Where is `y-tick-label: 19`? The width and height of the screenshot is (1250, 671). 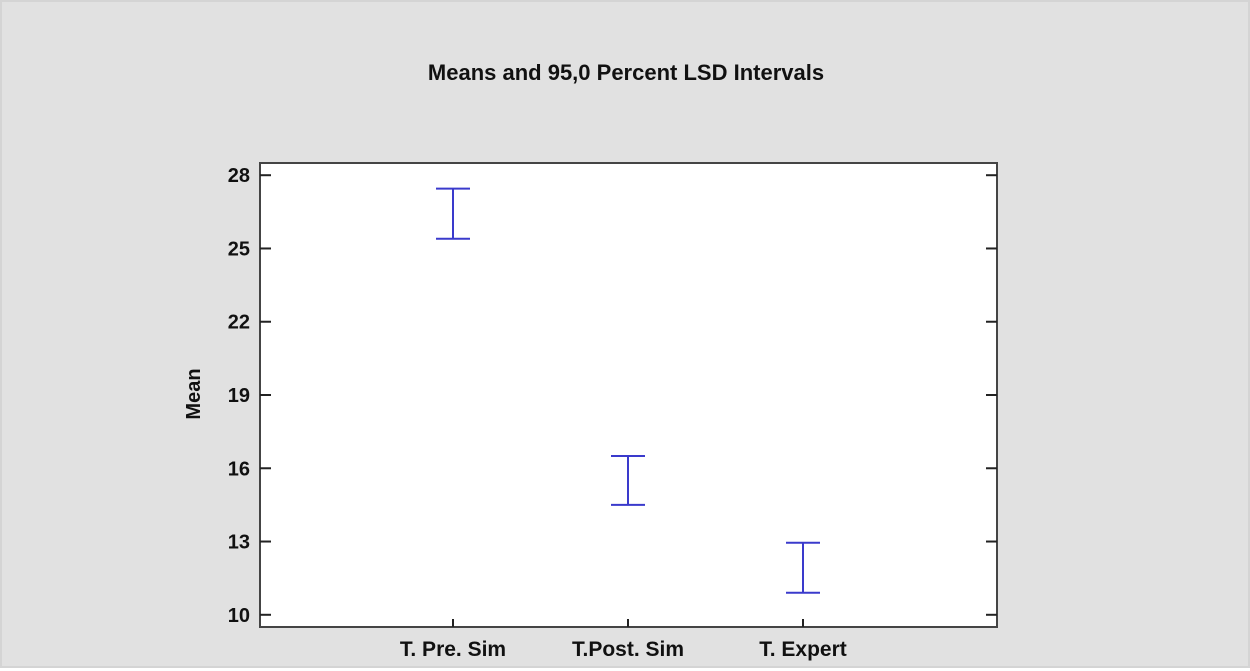 y-tick-label: 19 is located at coordinates (239, 396).